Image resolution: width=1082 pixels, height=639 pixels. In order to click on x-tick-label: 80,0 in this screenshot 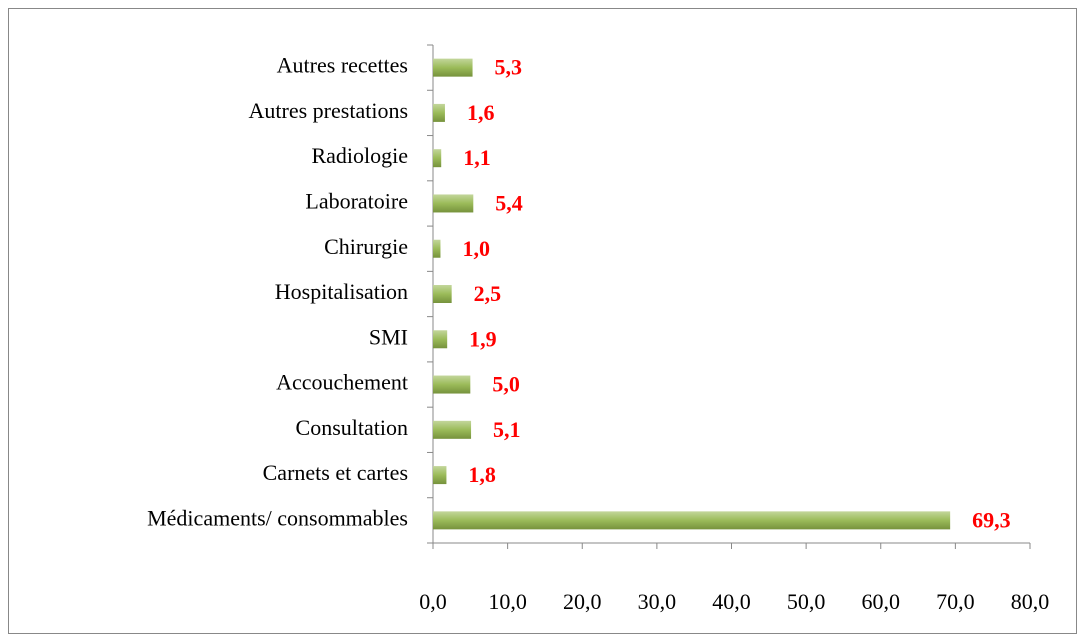, I will do `click(1030, 601)`.